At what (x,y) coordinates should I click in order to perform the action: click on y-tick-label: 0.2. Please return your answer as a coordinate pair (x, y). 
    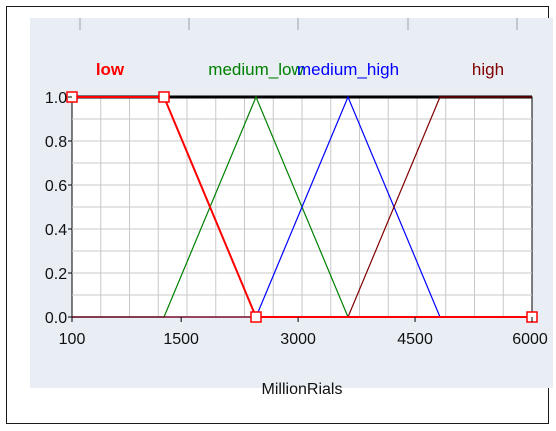
    Looking at the image, I should click on (56, 274).